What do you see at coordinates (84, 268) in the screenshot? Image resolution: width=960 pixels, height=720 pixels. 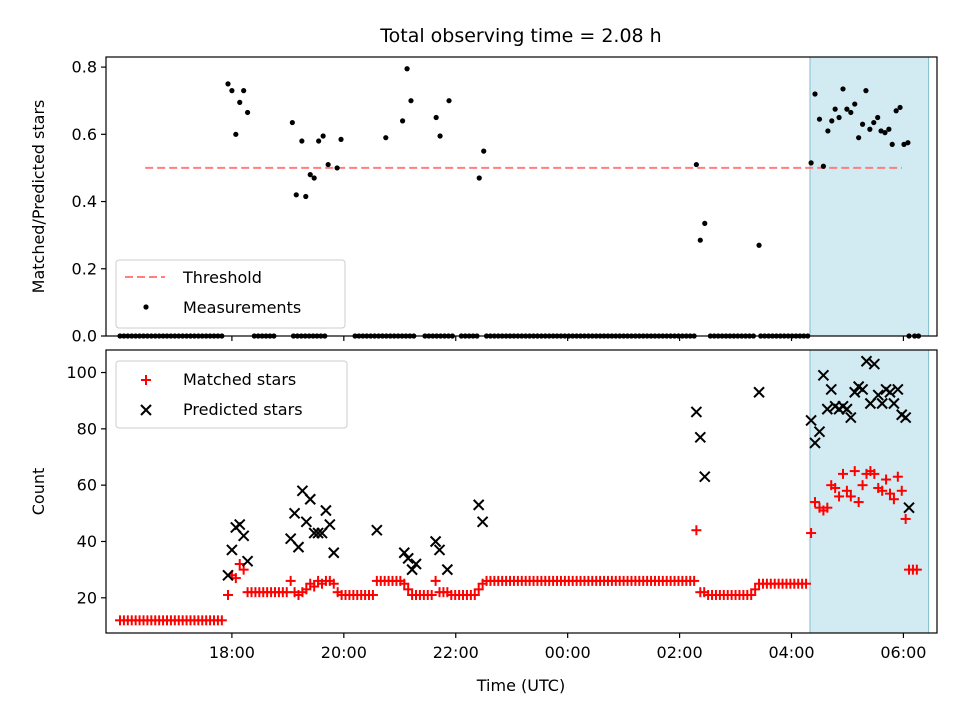 I see `y-tick-label: 0.2` at bounding box center [84, 268].